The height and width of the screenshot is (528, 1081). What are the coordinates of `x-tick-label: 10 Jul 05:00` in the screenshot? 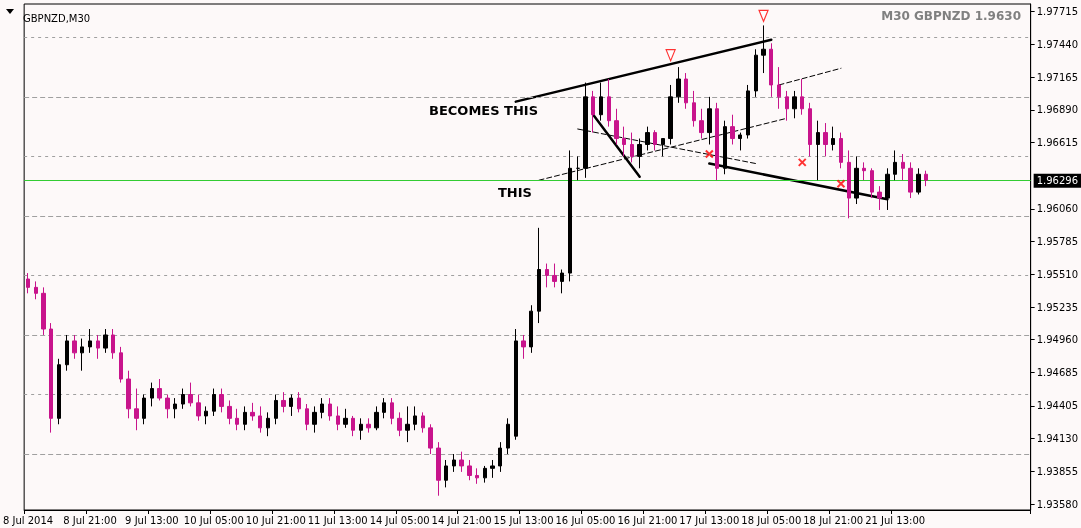 It's located at (213, 520).